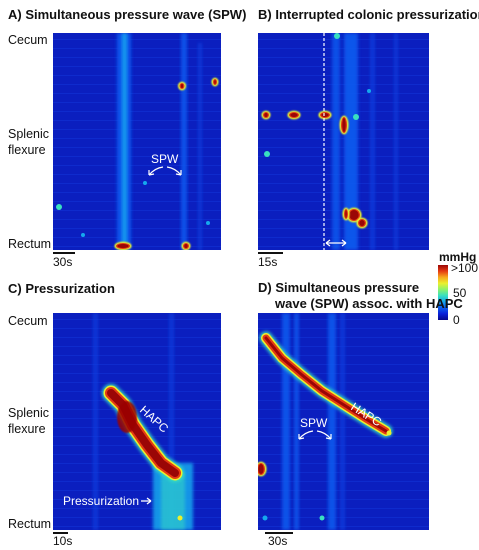 Image resolution: width=479 pixels, height=550 pixels. I want to click on colorbar-tick-mid: 50, so click(460, 293).